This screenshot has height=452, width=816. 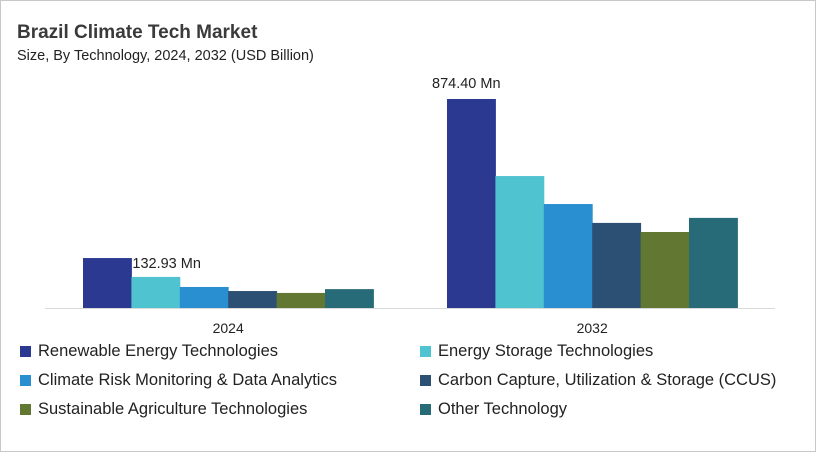 What do you see at coordinates (173, 409) in the screenshot?
I see `legend-label: Sustainable Agriculture Technologies` at bounding box center [173, 409].